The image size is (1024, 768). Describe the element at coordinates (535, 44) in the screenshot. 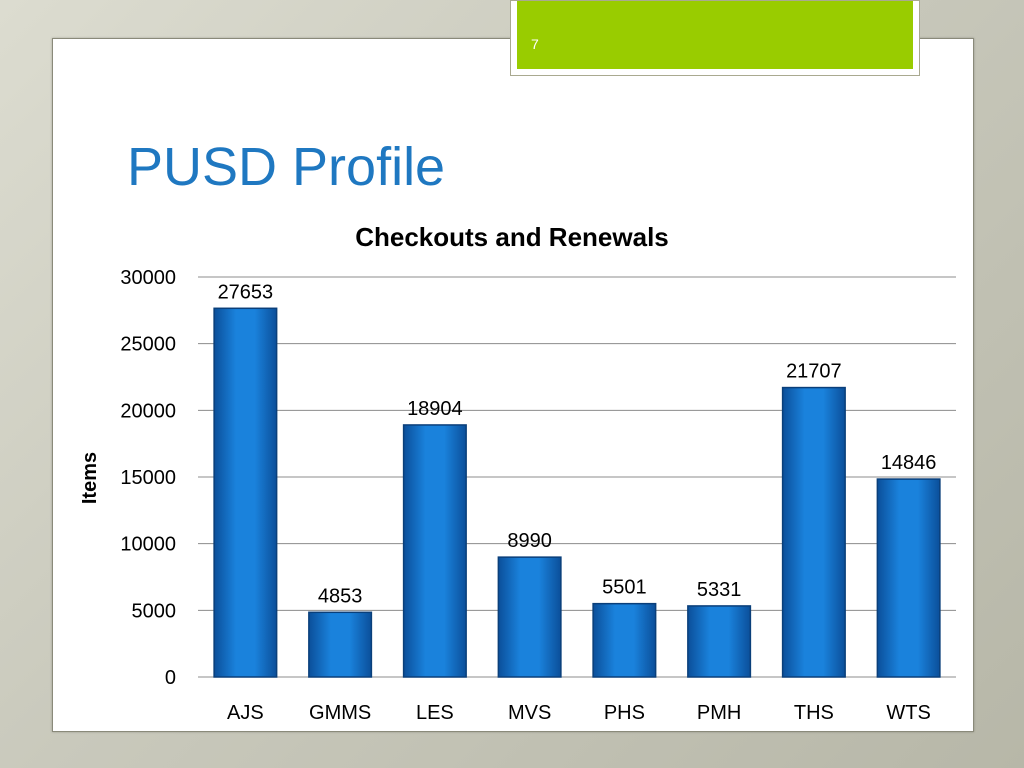

I see `slide-number: 7` at that location.